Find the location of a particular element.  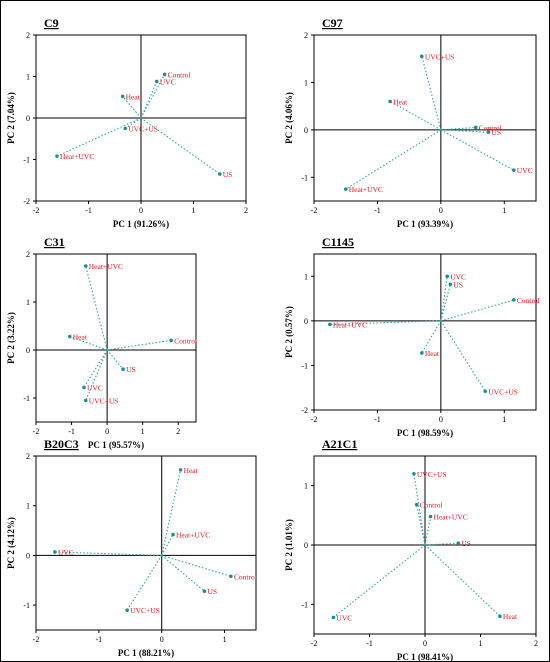

chart-title: C9 is located at coordinates (51, 23).